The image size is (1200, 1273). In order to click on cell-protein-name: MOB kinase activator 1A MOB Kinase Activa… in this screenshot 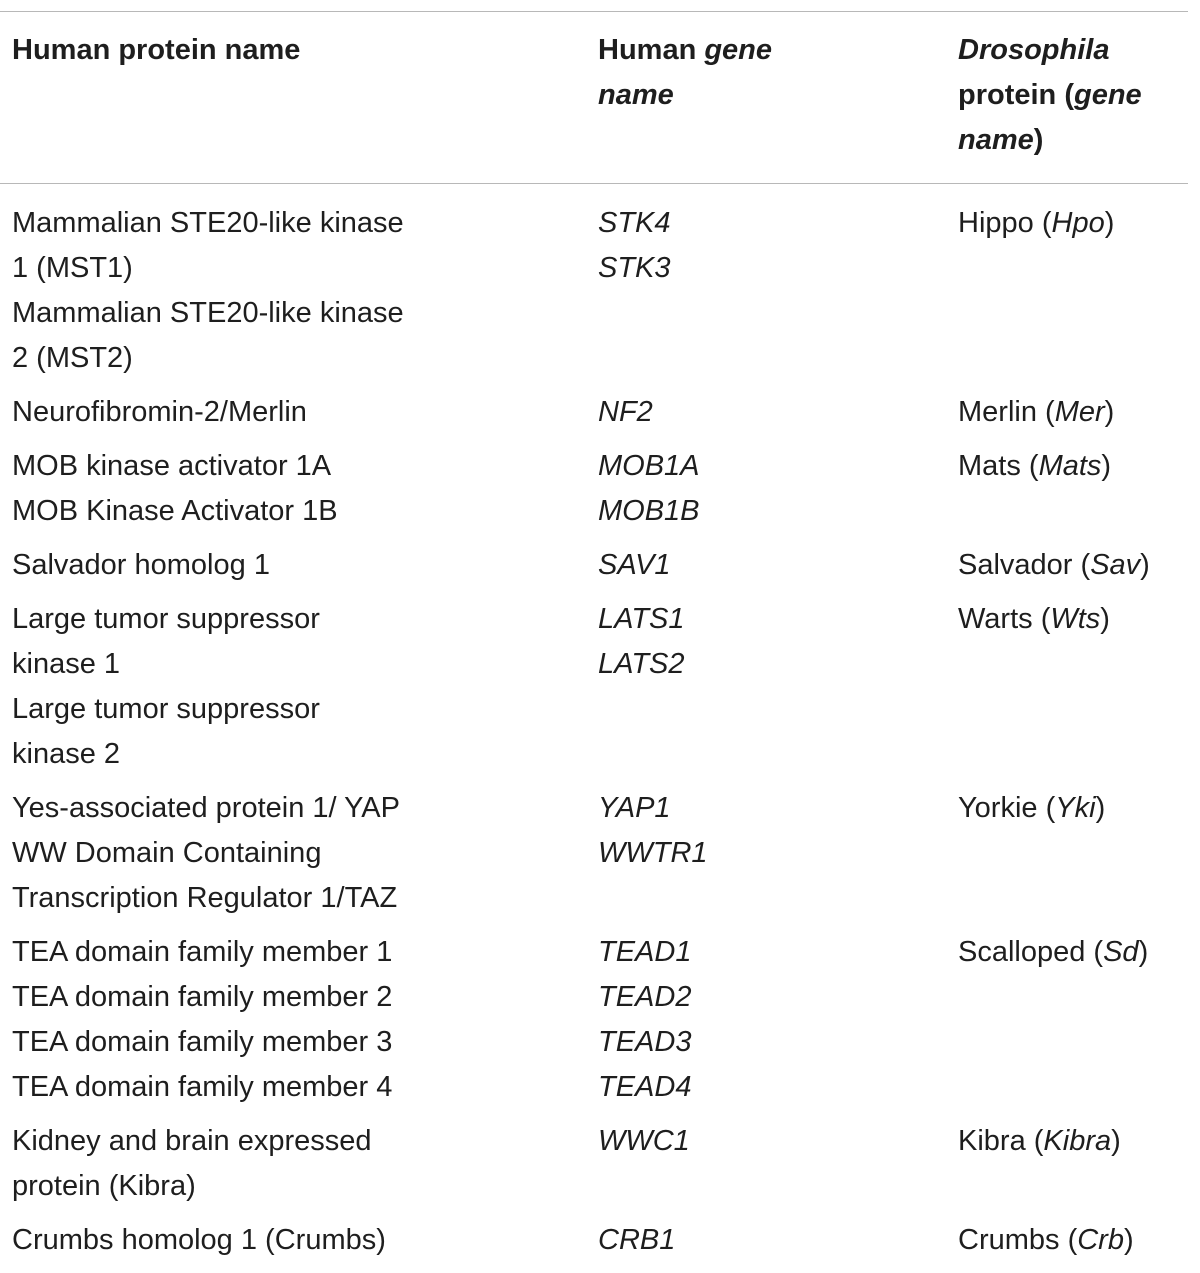, I will do `click(292, 489)`.